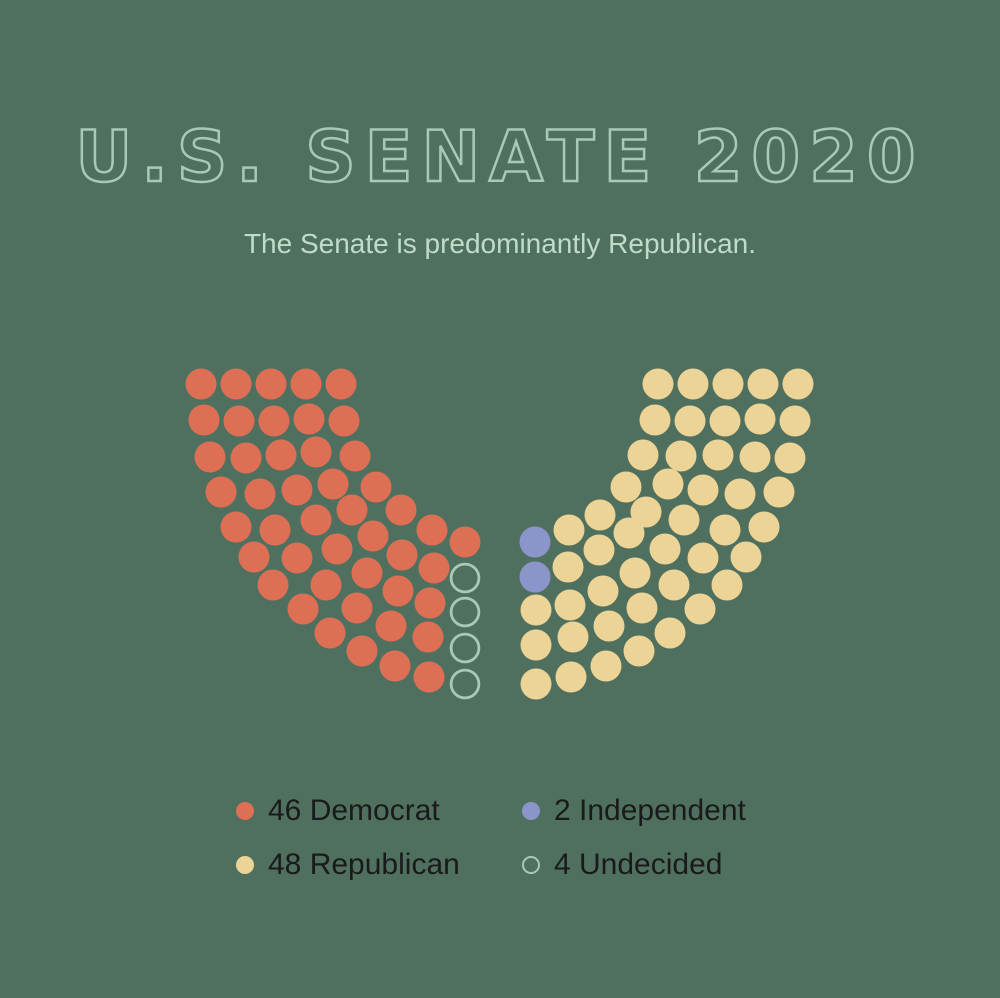 This screenshot has width=1000, height=998. I want to click on legend-swatch-republican, so click(245, 865).